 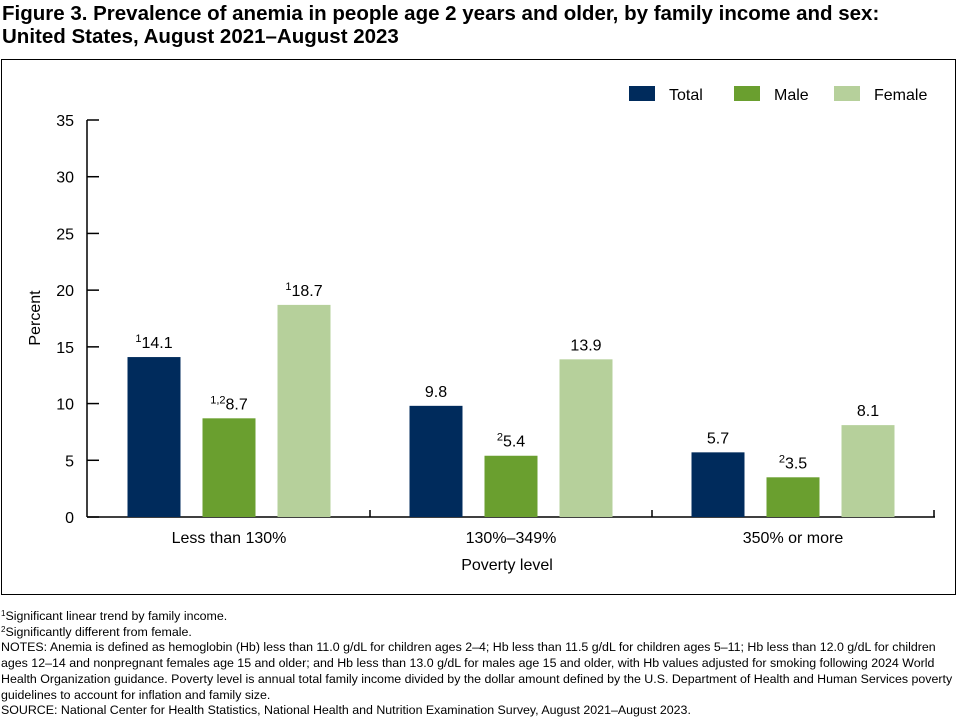 I want to click on footnote-2-text: Significantly different from female., so click(x=98, y=631).